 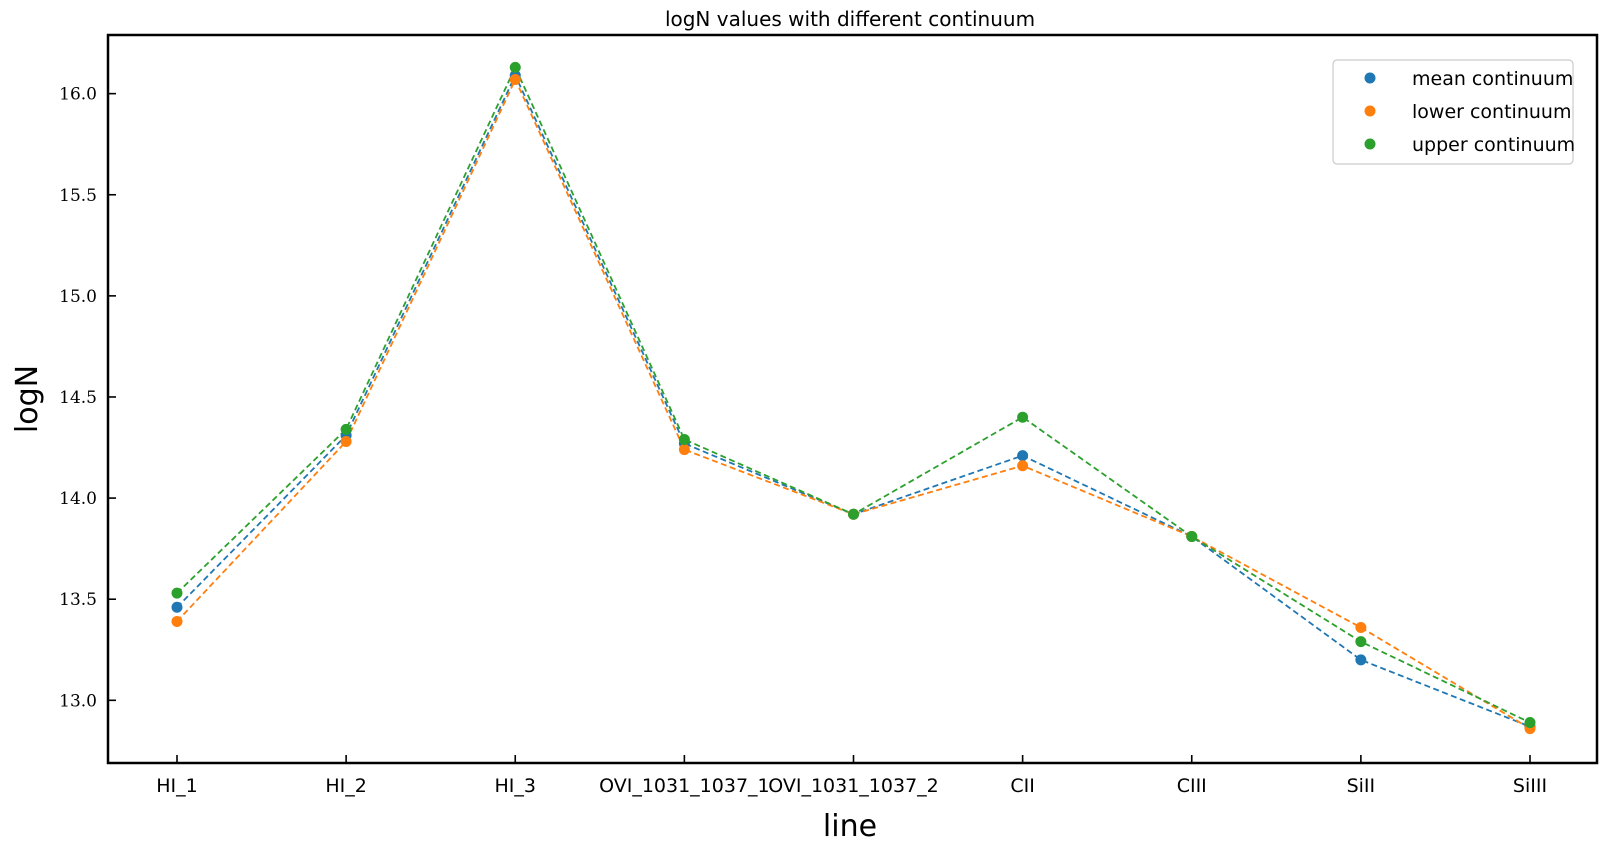 What do you see at coordinates (78, 600) in the screenshot?
I see `y-tick-label: 13.5` at bounding box center [78, 600].